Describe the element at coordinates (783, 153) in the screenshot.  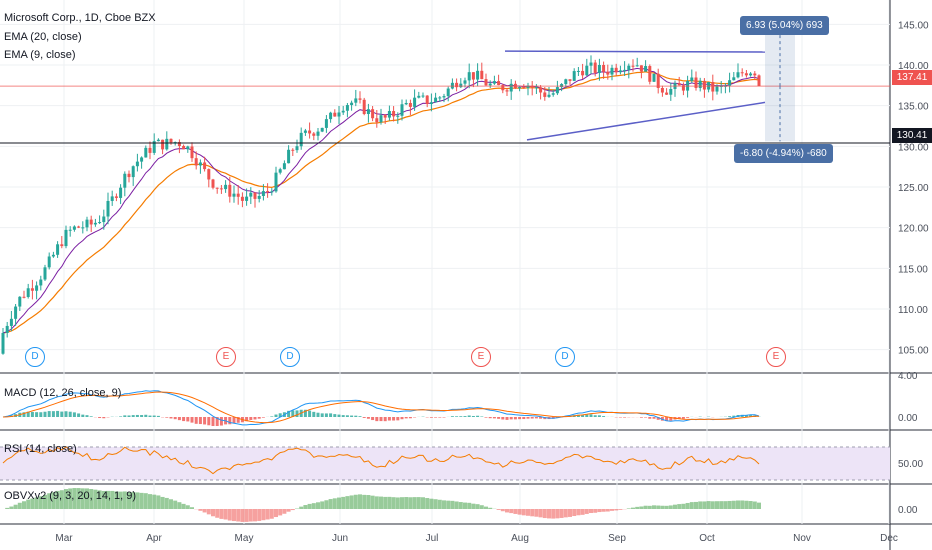
I see `measure-down-box: -6.80 (-4.94%) -680` at that location.